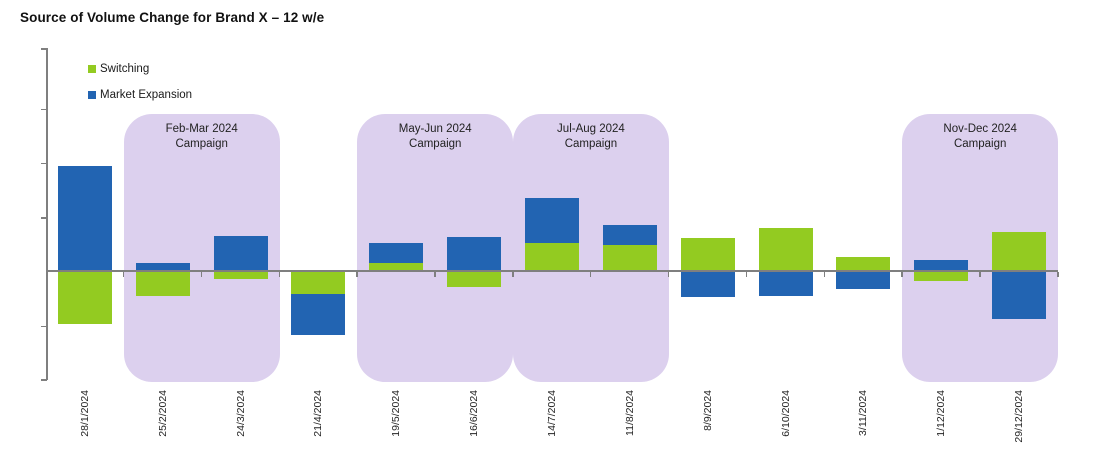 Image resolution: width=1093 pixels, height=451 pixels. Describe the element at coordinates (318, 413) in the screenshot. I see `x-axis-label-3: 21/4/2024` at that location.